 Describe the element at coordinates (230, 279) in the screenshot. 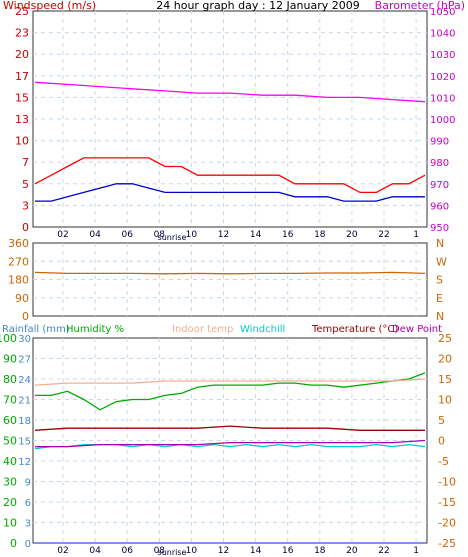

I see `wind-direction-grid` at that location.